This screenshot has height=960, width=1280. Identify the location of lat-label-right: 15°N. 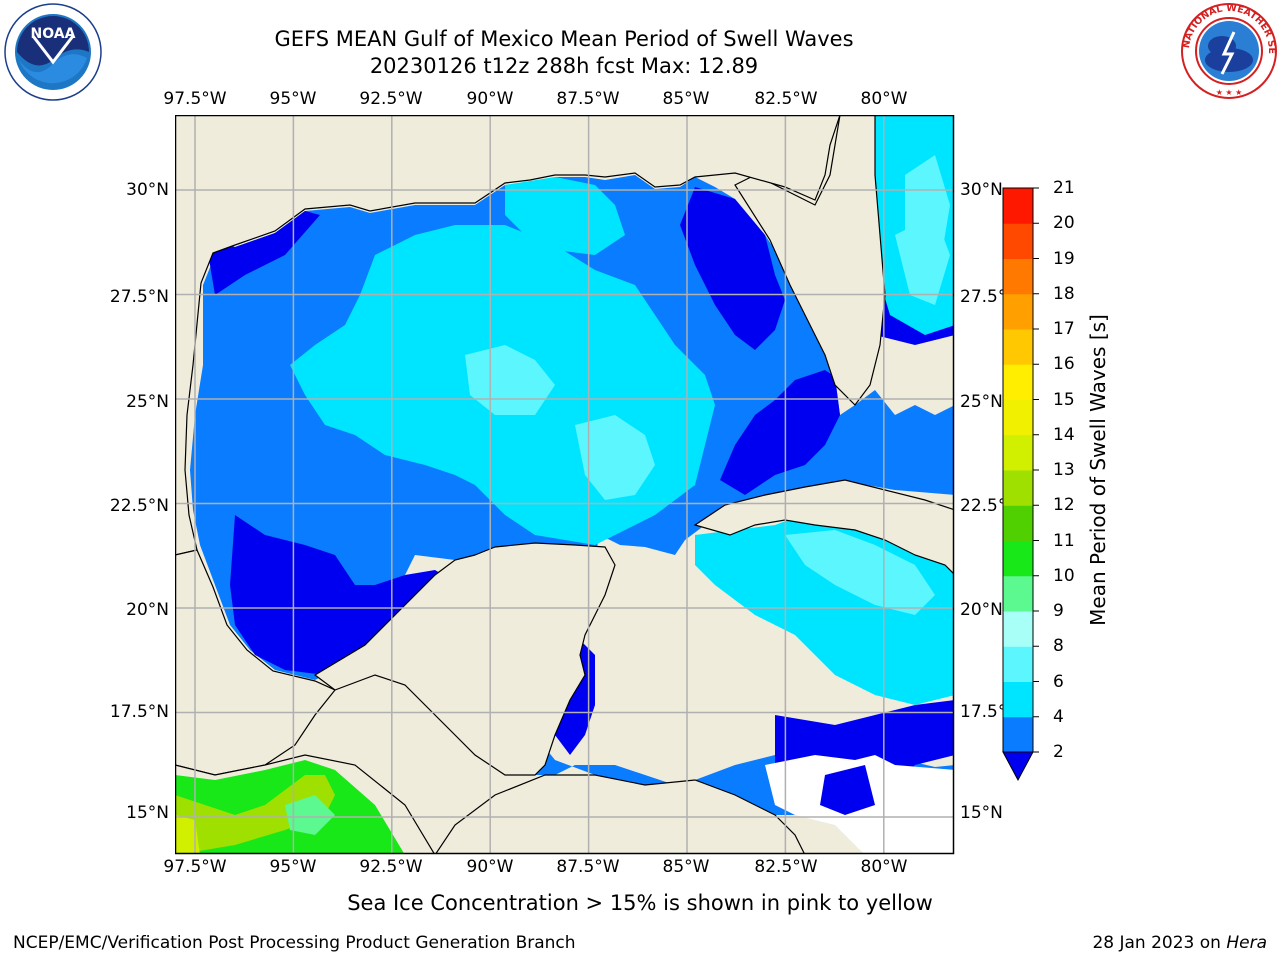
(981, 813).